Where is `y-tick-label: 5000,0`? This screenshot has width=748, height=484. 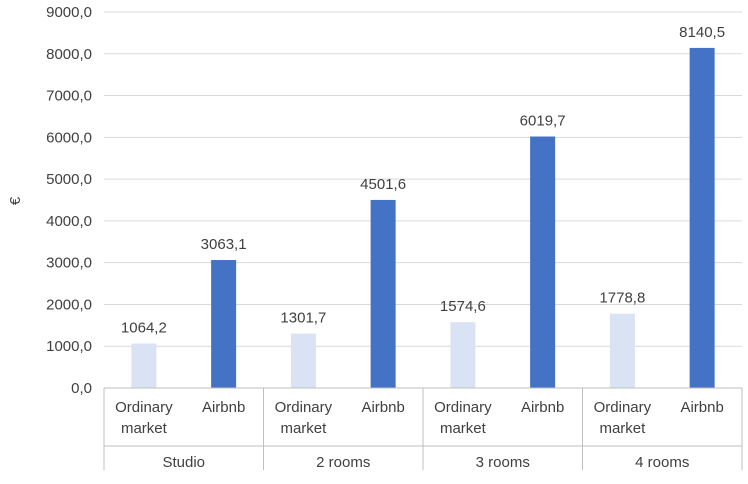
y-tick-label: 5000,0 is located at coordinates (69, 179).